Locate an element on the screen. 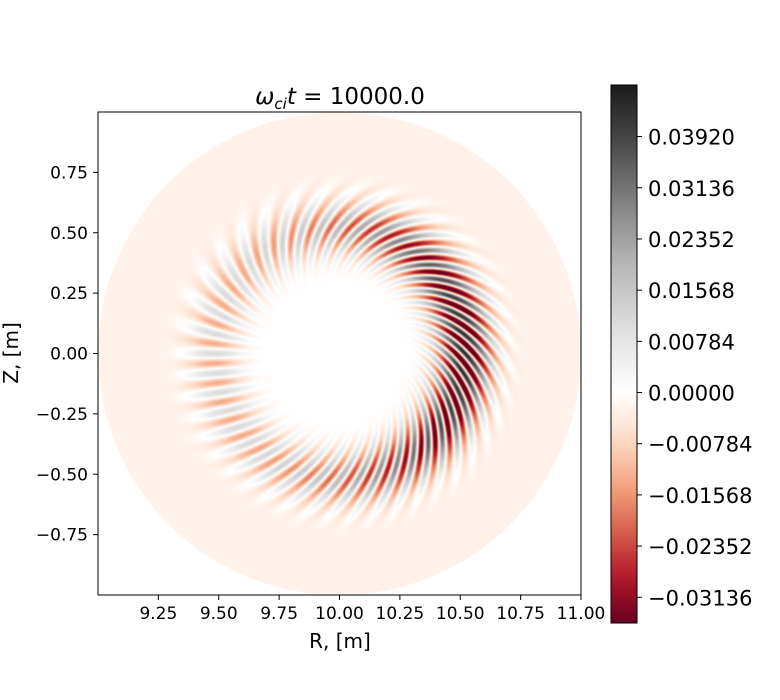  y-axis-ticks: 0.75 0.50 0.25 0.00 −0.25 −0.50 −0.75 is located at coordinates (67, 354).